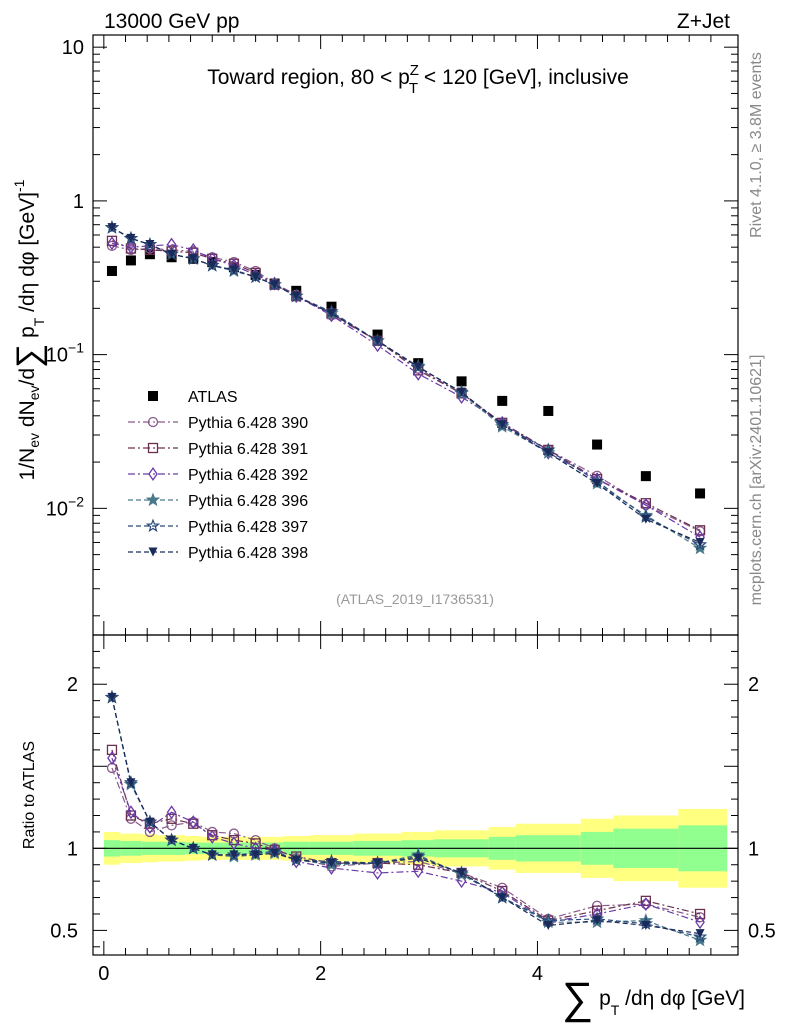  I want to click on legend-label-4: Pythia 6.428 396, so click(248, 501).